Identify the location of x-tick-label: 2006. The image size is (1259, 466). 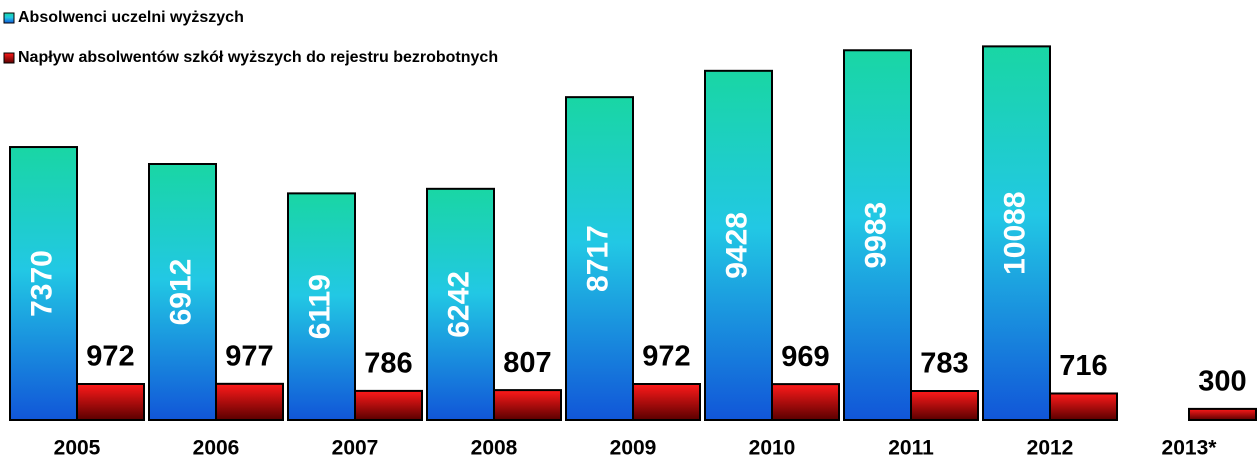
(216, 448).